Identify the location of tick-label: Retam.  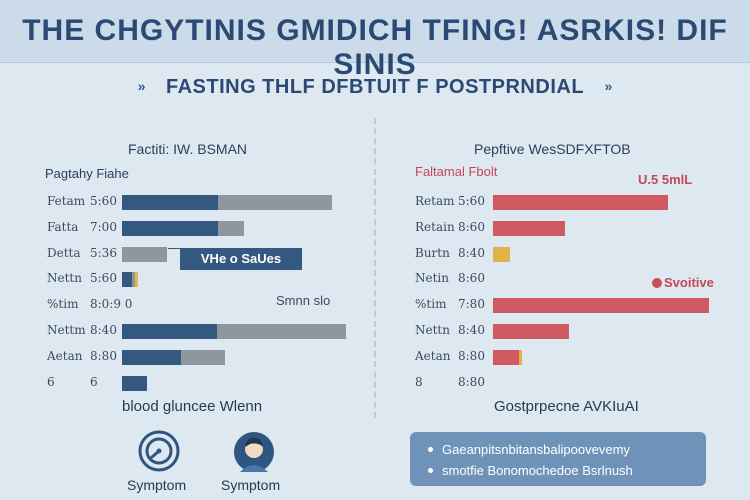
(435, 201).